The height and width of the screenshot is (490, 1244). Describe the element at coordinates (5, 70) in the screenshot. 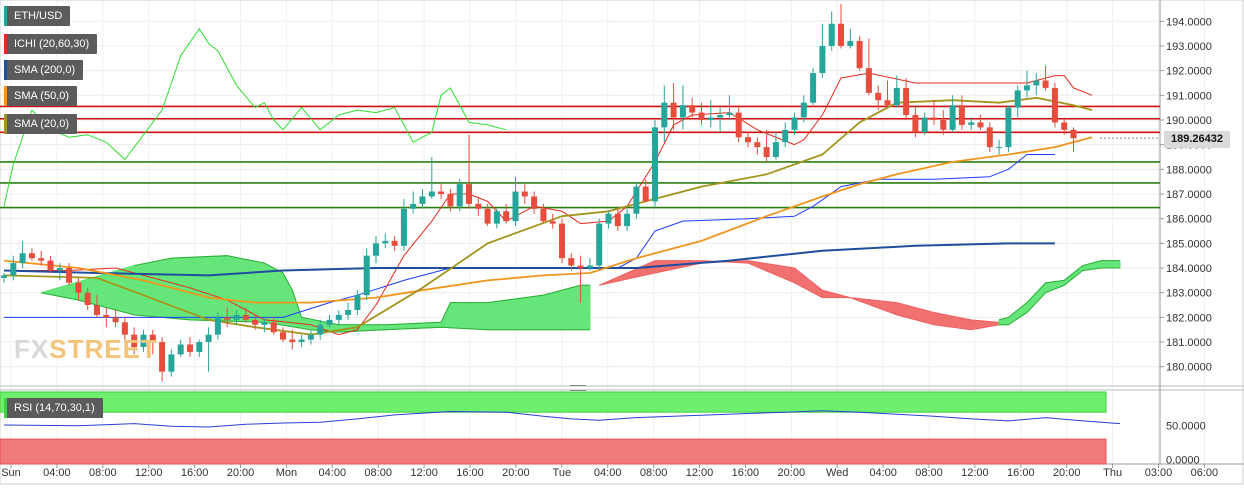

I see `legend-sma200-swatch` at that location.